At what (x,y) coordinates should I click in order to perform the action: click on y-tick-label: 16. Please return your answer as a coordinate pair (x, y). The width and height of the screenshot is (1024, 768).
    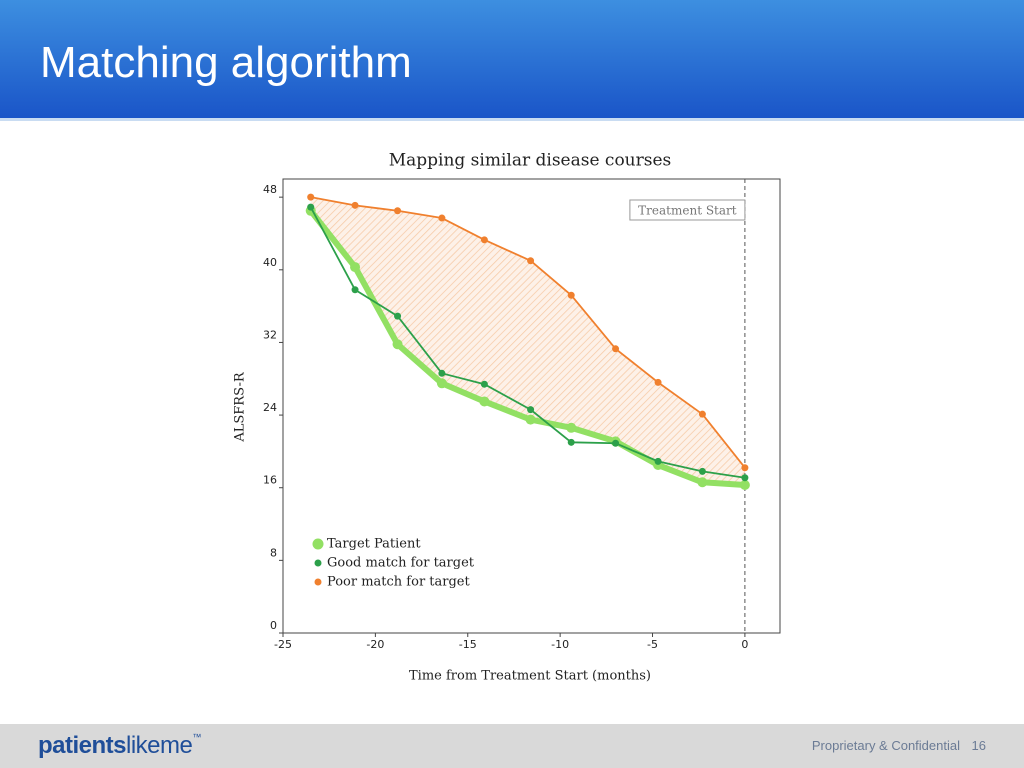
    Looking at the image, I should click on (270, 480).